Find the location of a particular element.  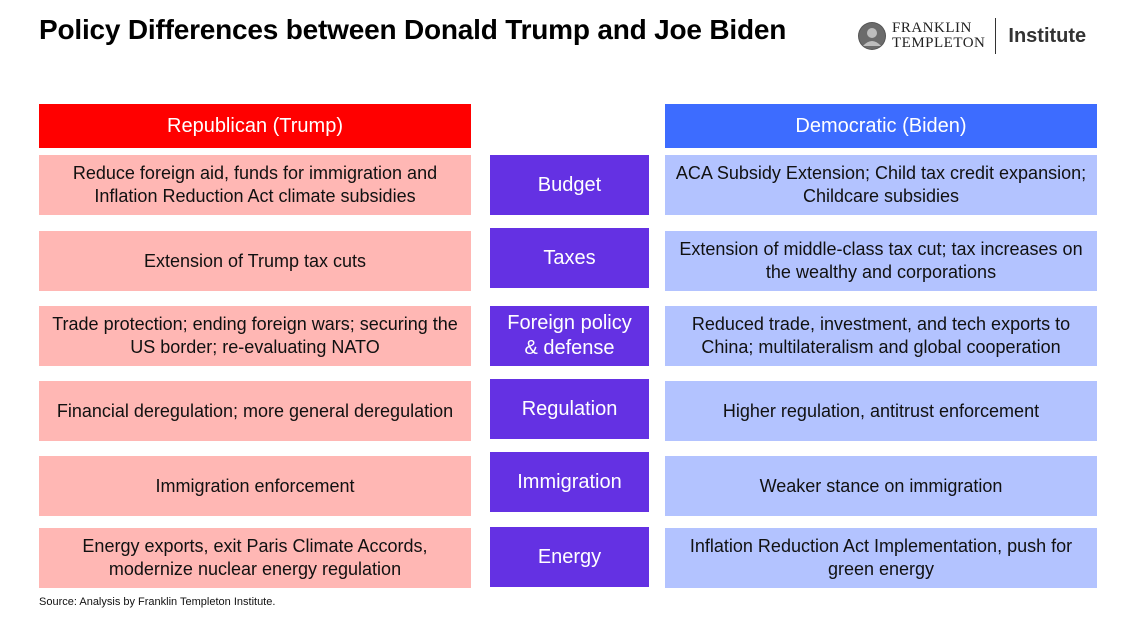

democratic-regulation-cell: Higher regulation, antitrust enforcement is located at coordinates (881, 411).